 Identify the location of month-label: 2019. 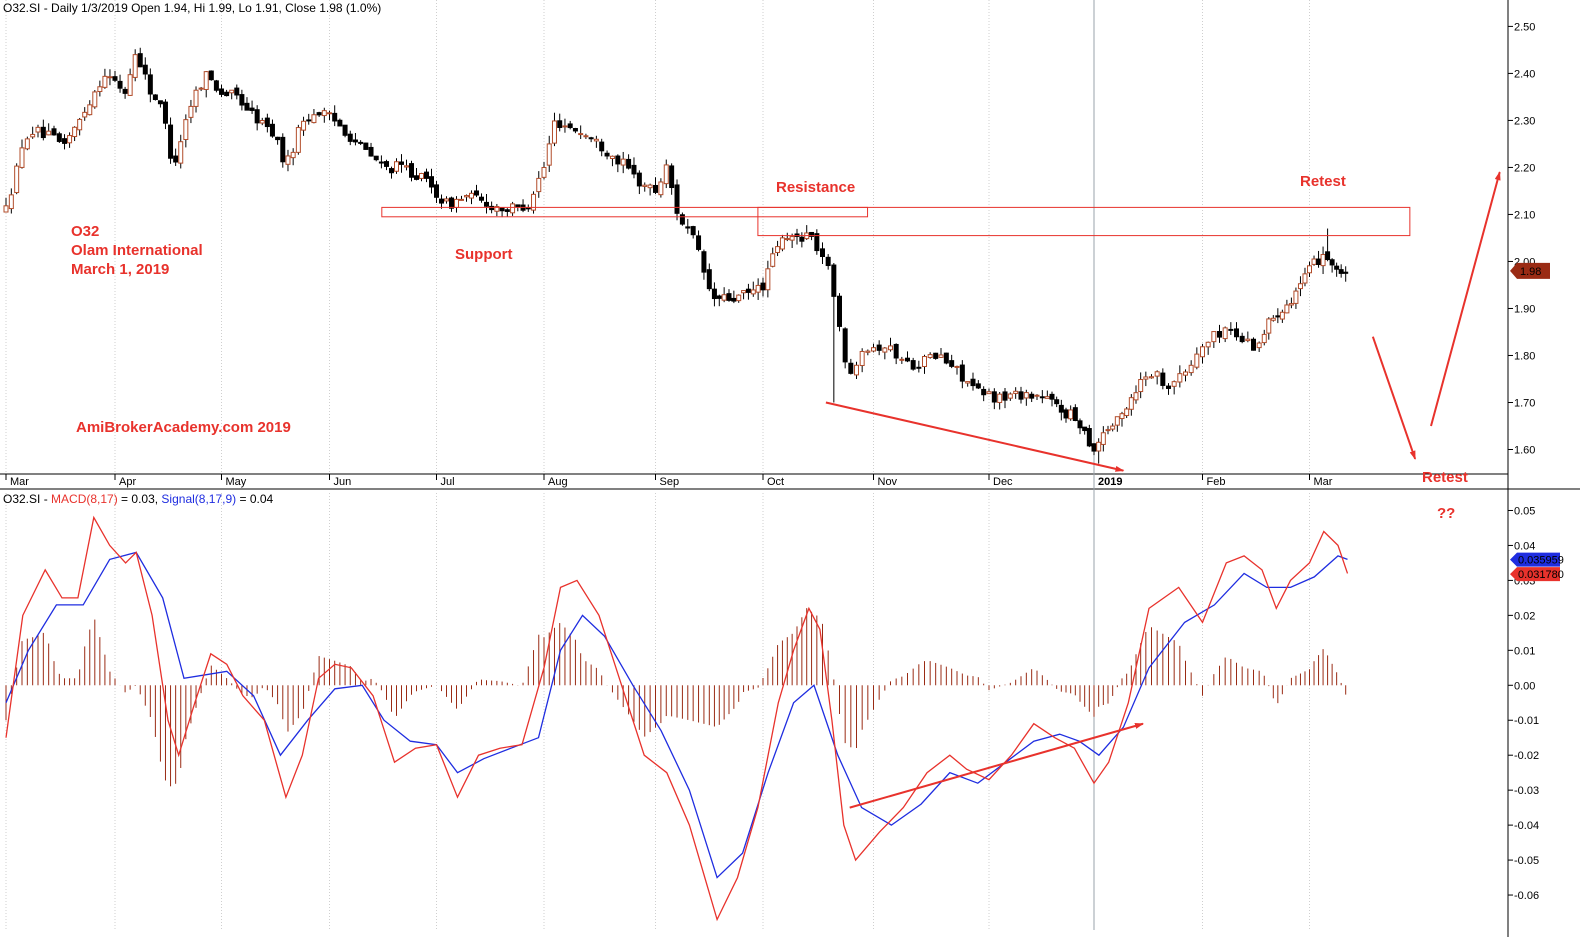
(1110, 482).